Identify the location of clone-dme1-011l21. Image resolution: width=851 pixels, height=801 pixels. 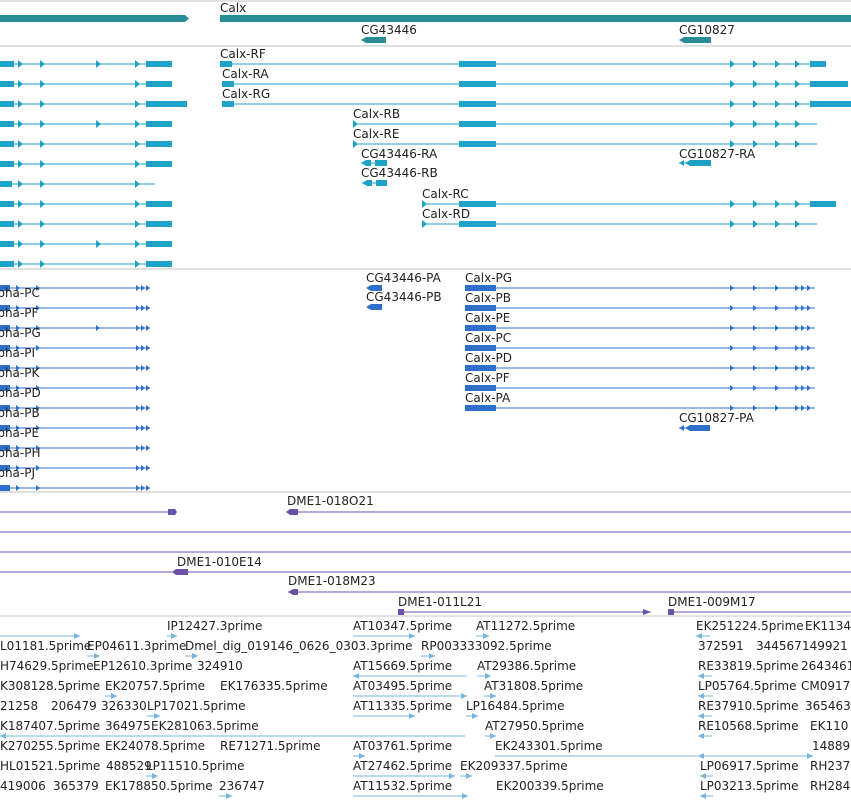
(524, 612).